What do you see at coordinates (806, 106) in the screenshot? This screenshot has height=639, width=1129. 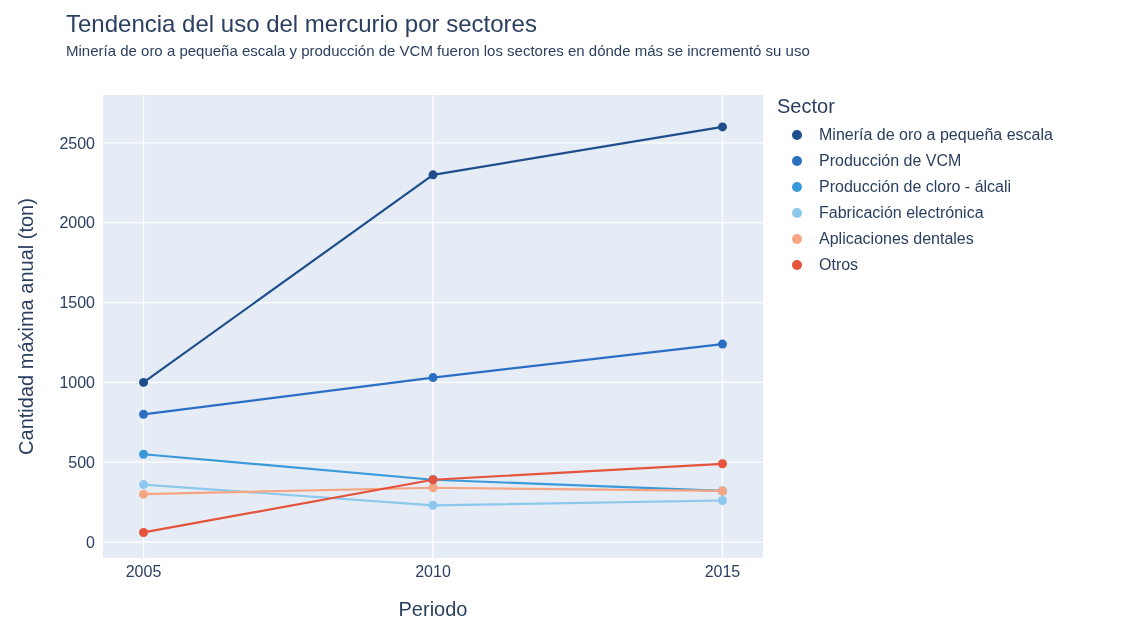 I see `legend-title: Sector` at bounding box center [806, 106].